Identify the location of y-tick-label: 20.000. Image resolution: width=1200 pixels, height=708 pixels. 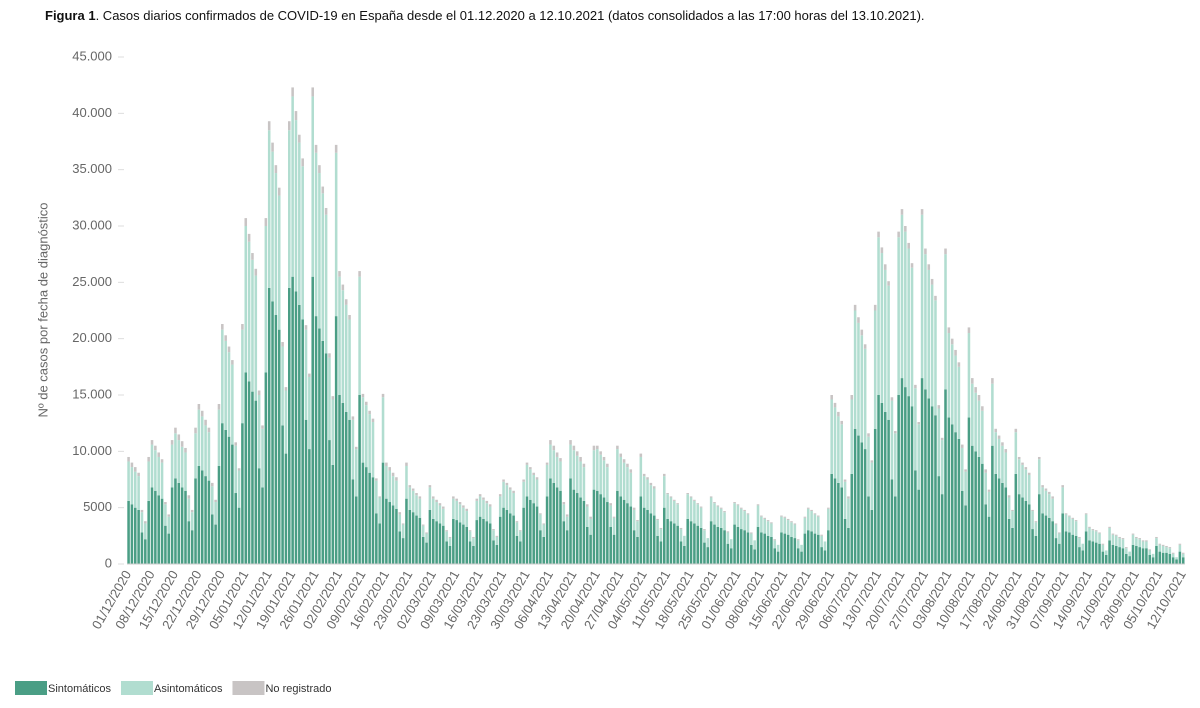
(92, 337).